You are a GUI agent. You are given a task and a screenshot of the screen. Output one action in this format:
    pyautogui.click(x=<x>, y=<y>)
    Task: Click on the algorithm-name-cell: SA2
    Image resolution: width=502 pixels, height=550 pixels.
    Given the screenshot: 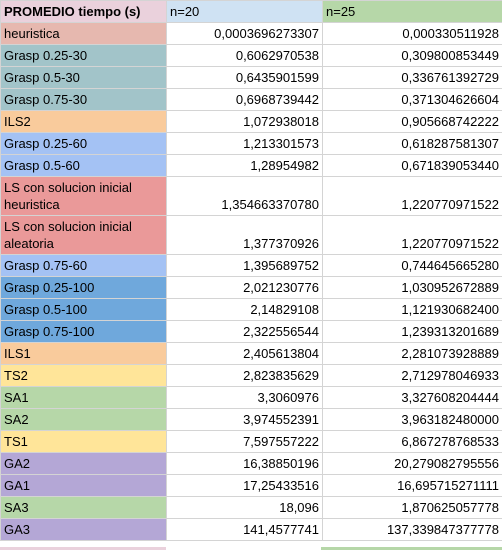 What is the action you would take?
    pyautogui.click(x=83, y=419)
    